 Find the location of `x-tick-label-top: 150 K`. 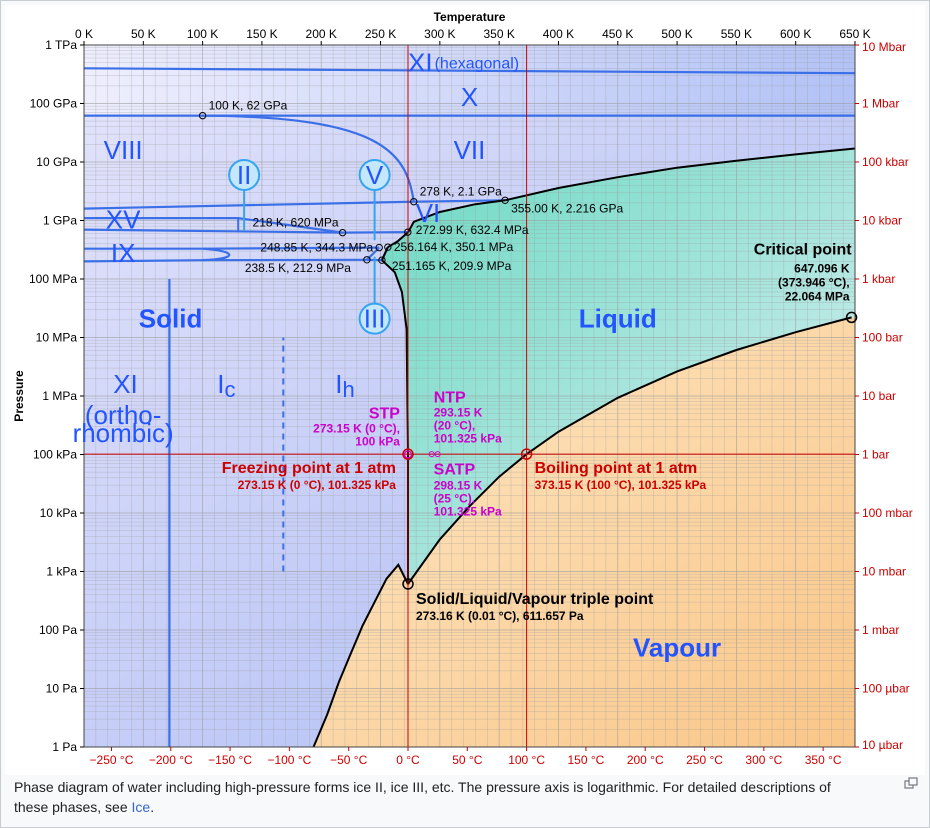

x-tick-label-top: 150 K is located at coordinates (261, 34).